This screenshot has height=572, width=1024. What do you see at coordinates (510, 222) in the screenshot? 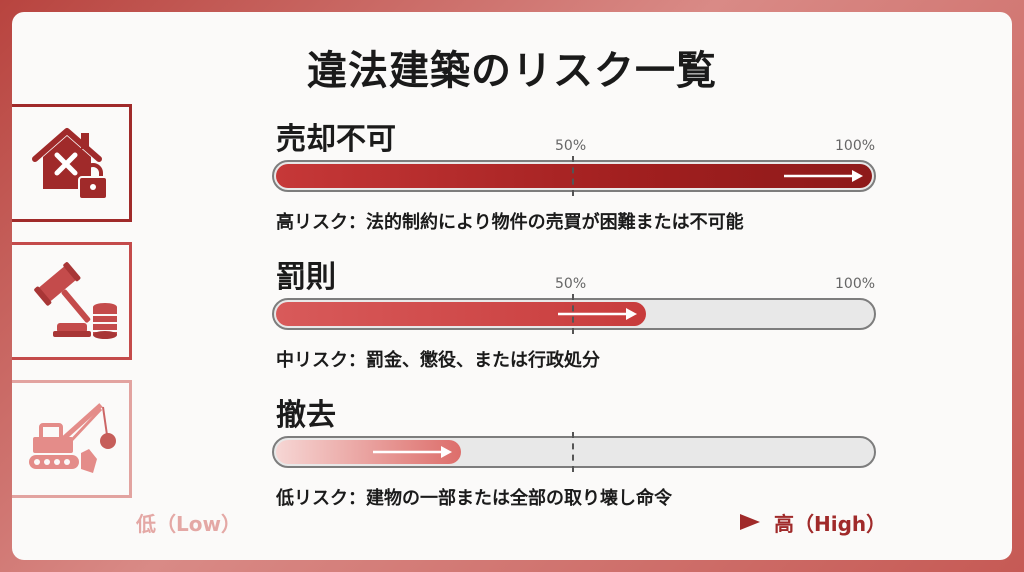
I see `row-description: 高リスク：法的制約により物件の売買が困難または不可能` at bounding box center [510, 222].